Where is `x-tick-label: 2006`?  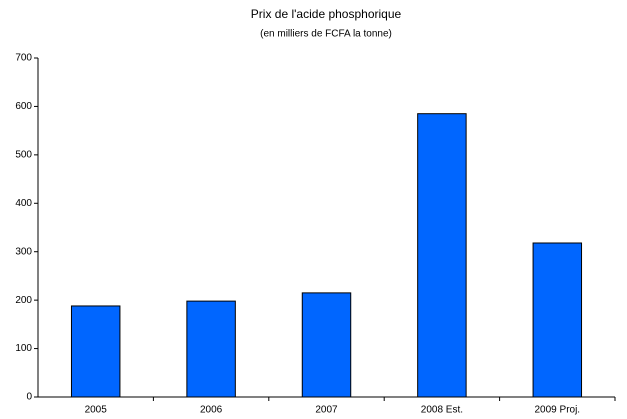
x-tick-label: 2006 is located at coordinates (211, 410).